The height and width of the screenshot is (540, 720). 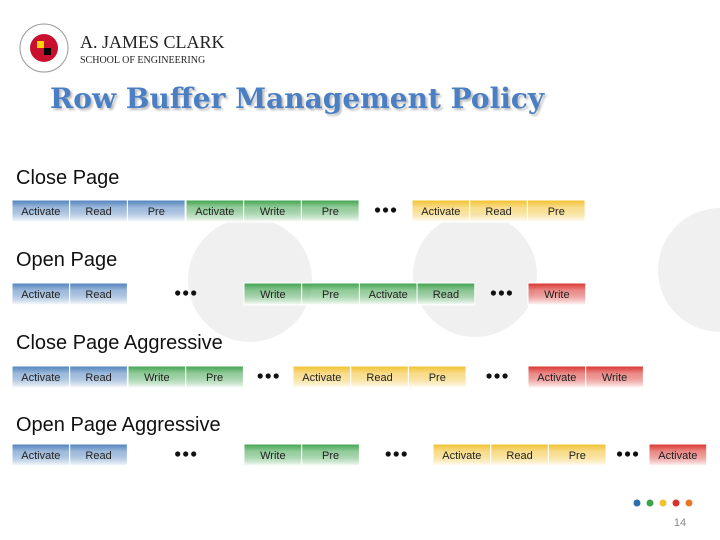 What do you see at coordinates (119, 343) in the screenshot?
I see `section-label: Close Page Aggressive` at bounding box center [119, 343].